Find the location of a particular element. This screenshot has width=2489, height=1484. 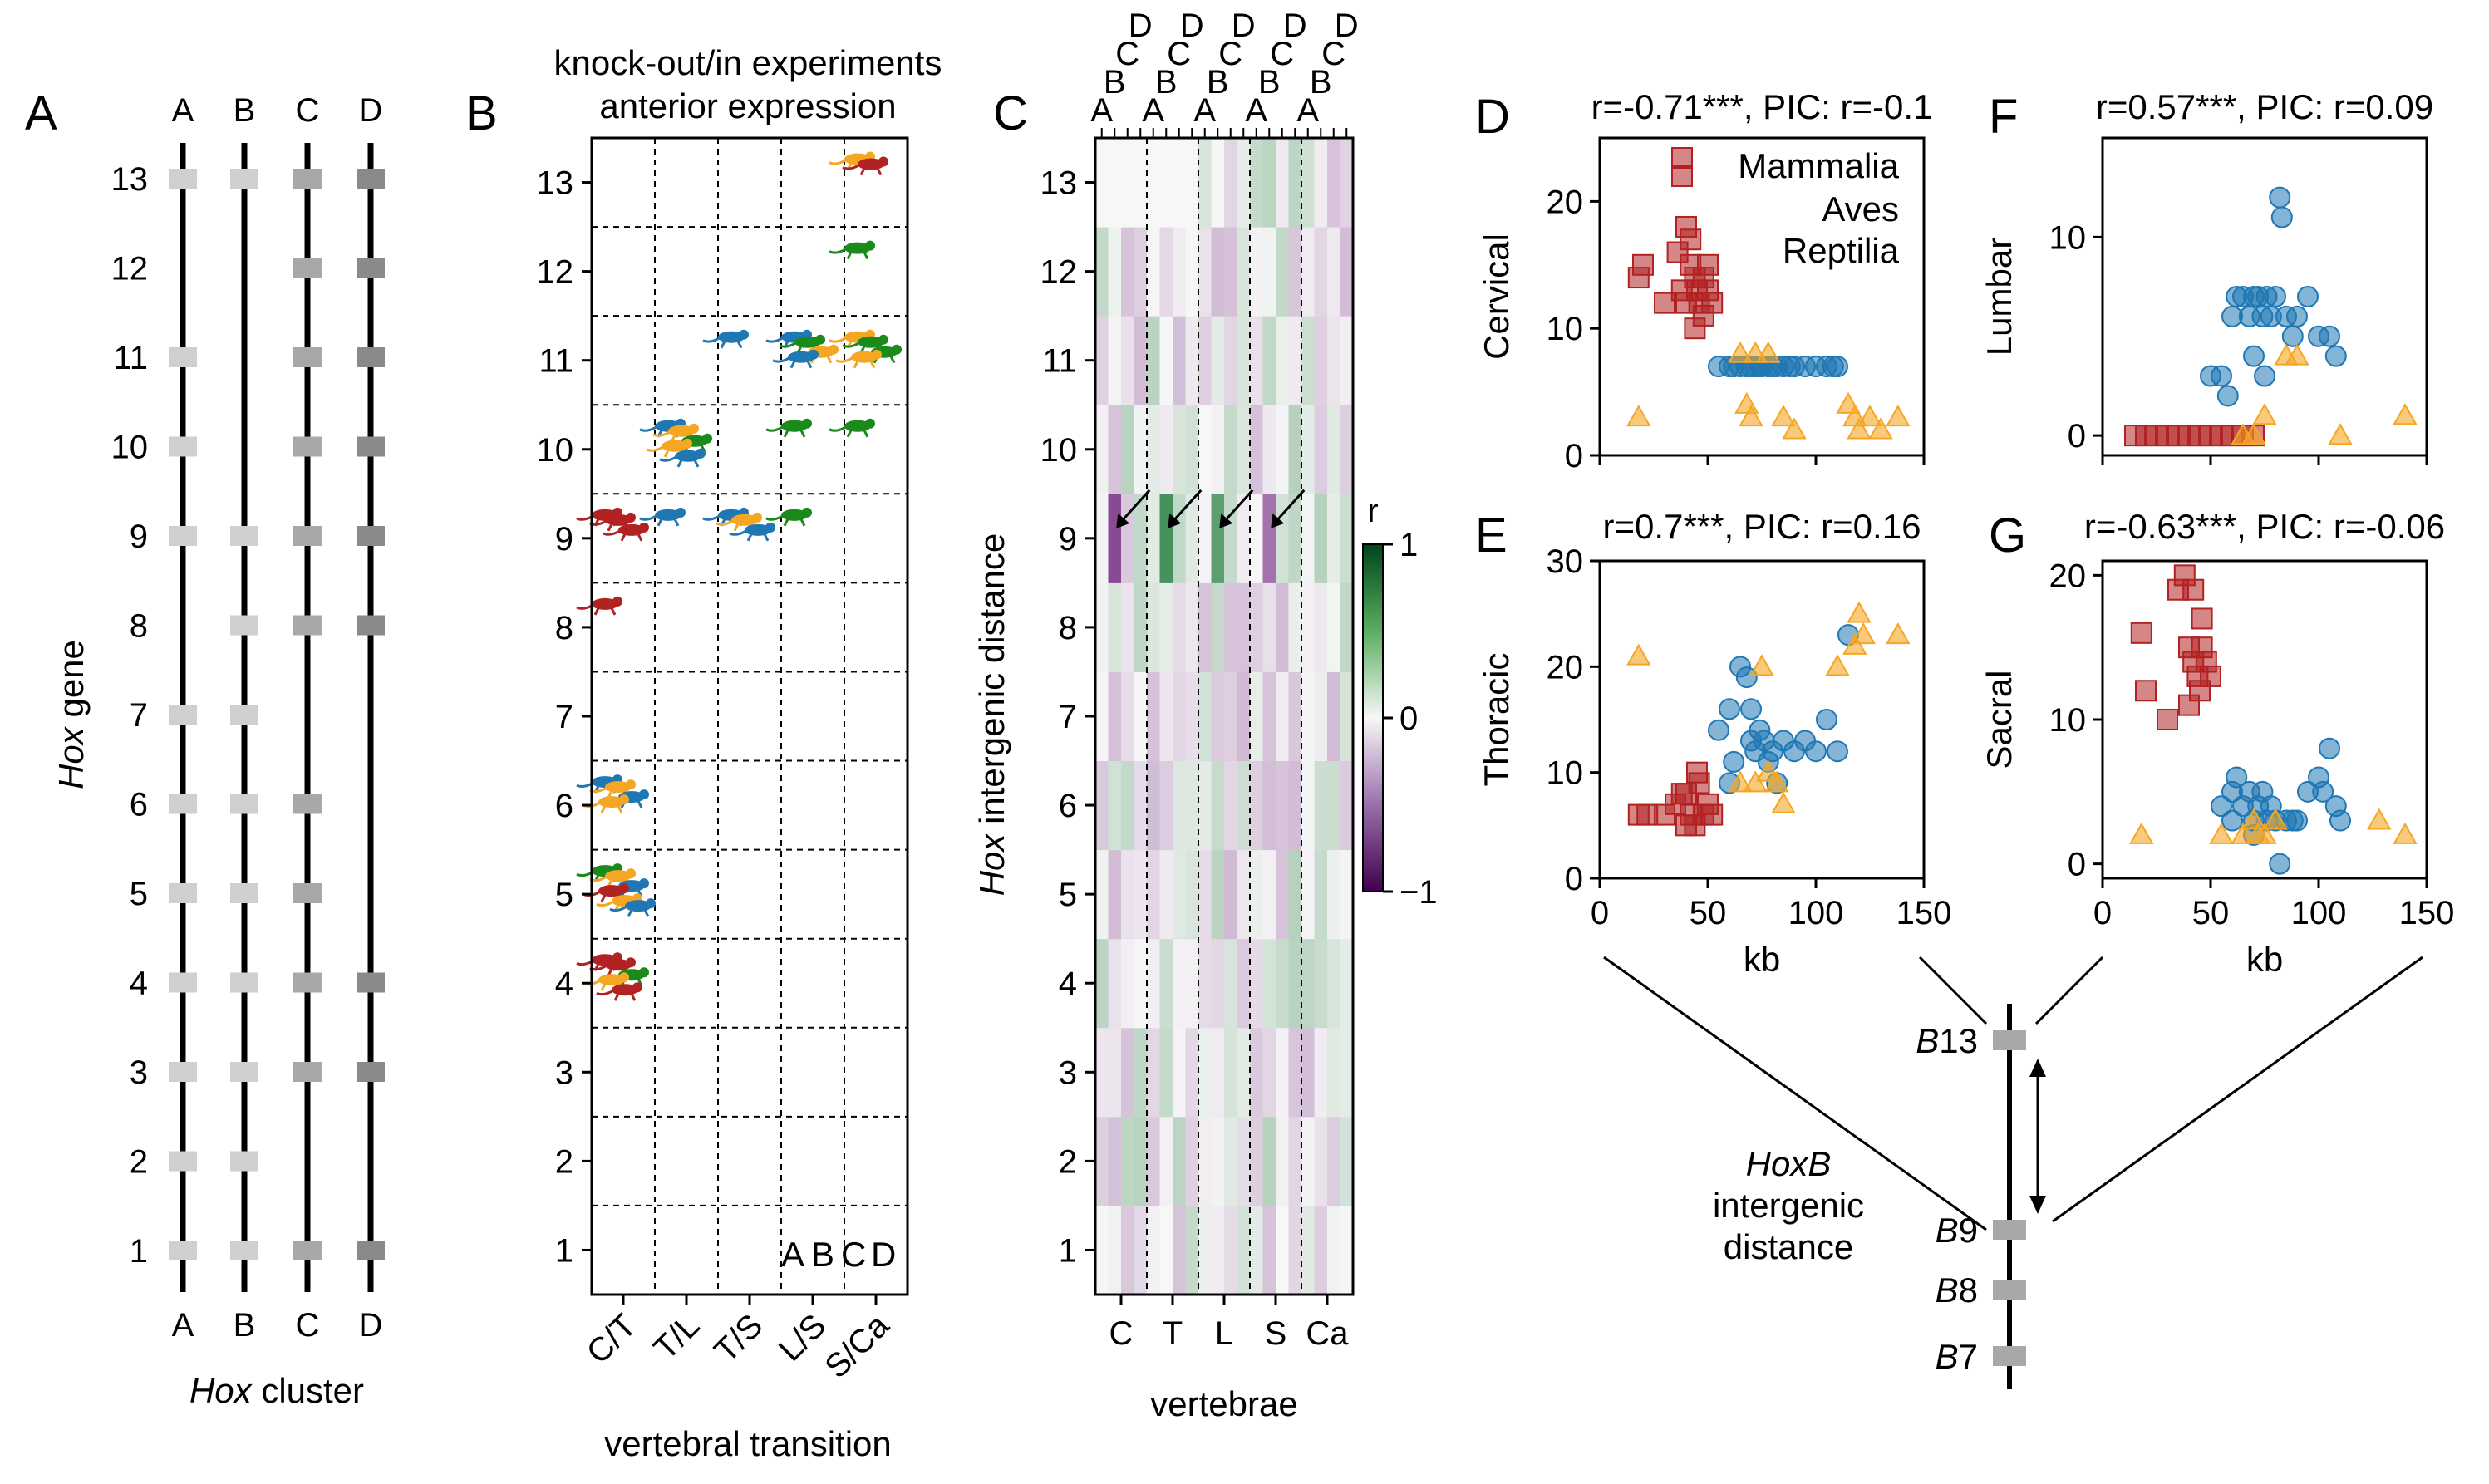

gene-box-C1 is located at coordinates (308, 1250).